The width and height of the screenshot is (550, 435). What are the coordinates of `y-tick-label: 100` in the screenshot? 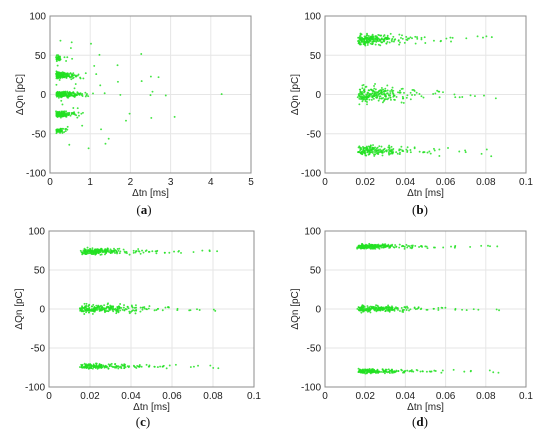 It's located at (36, 232).